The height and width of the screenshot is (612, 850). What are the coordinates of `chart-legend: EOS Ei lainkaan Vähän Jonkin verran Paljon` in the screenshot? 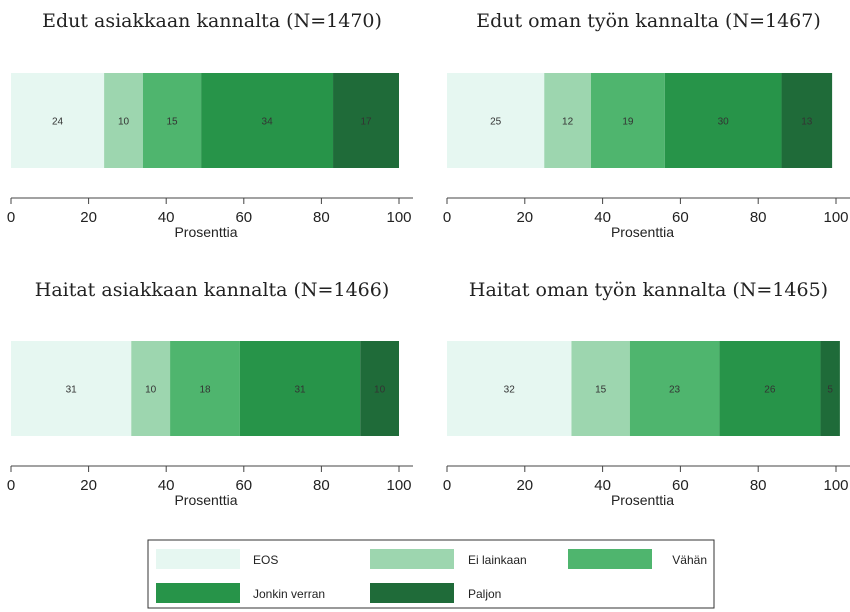 It's located at (431, 574).